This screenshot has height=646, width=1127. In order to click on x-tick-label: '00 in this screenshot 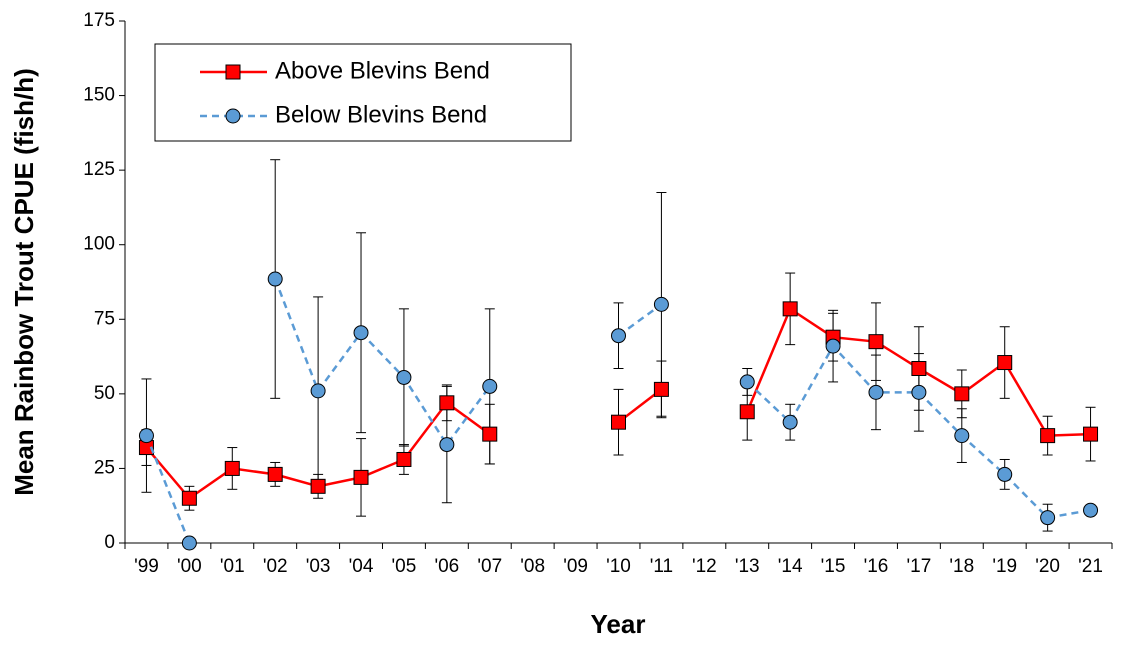, I will do `click(189, 566)`.